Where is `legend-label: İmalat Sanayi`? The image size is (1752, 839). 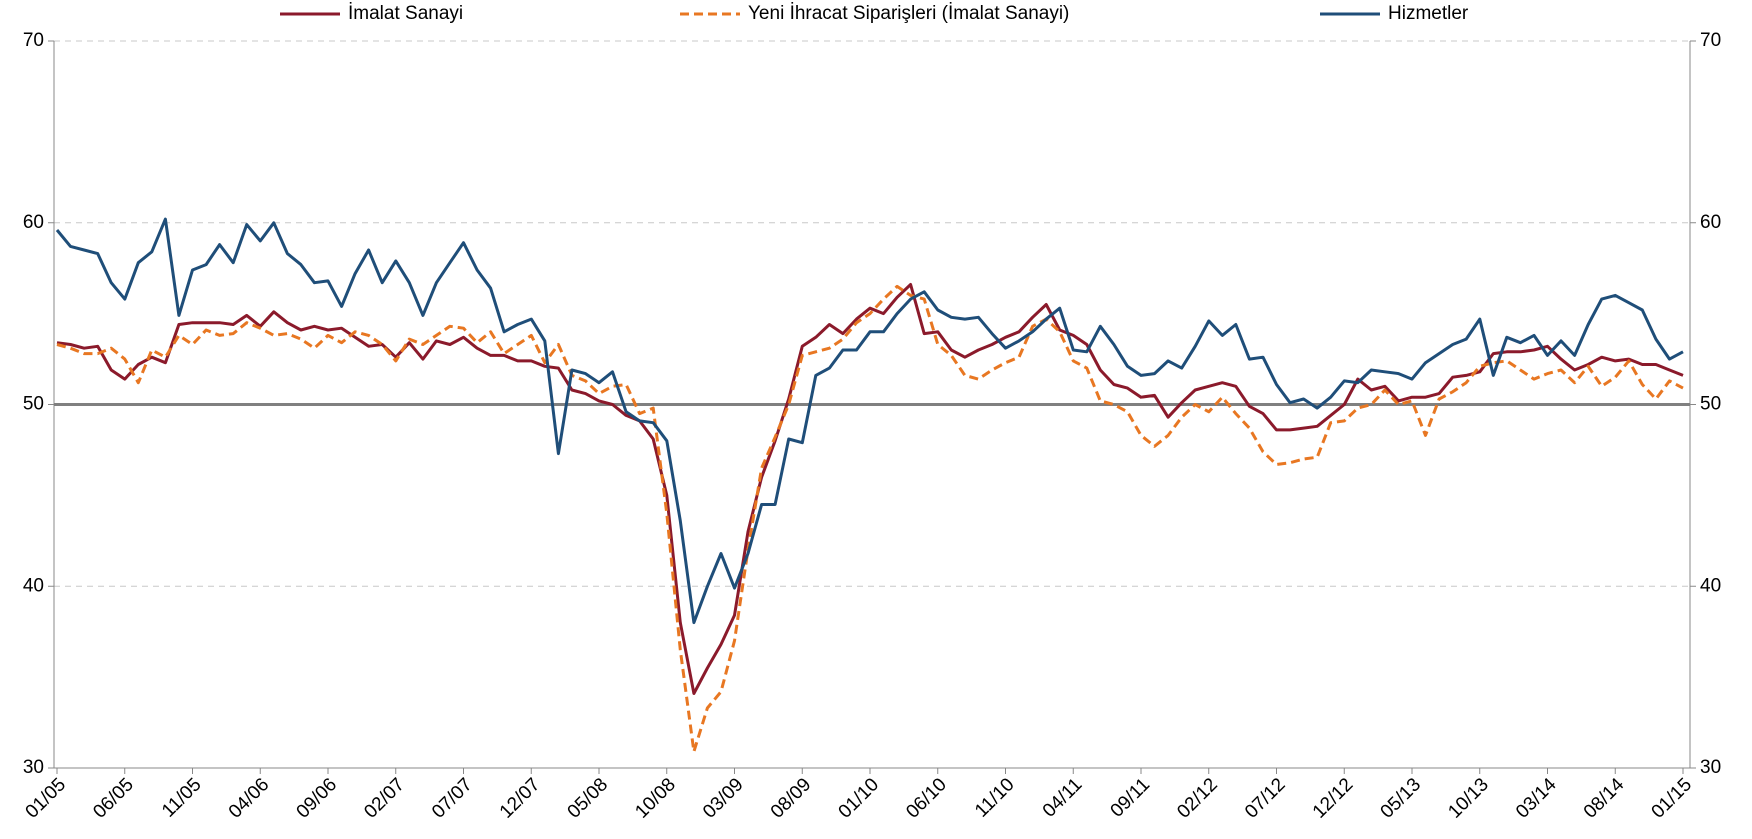
legend-label: İmalat Sanayi is located at coordinates (405, 13).